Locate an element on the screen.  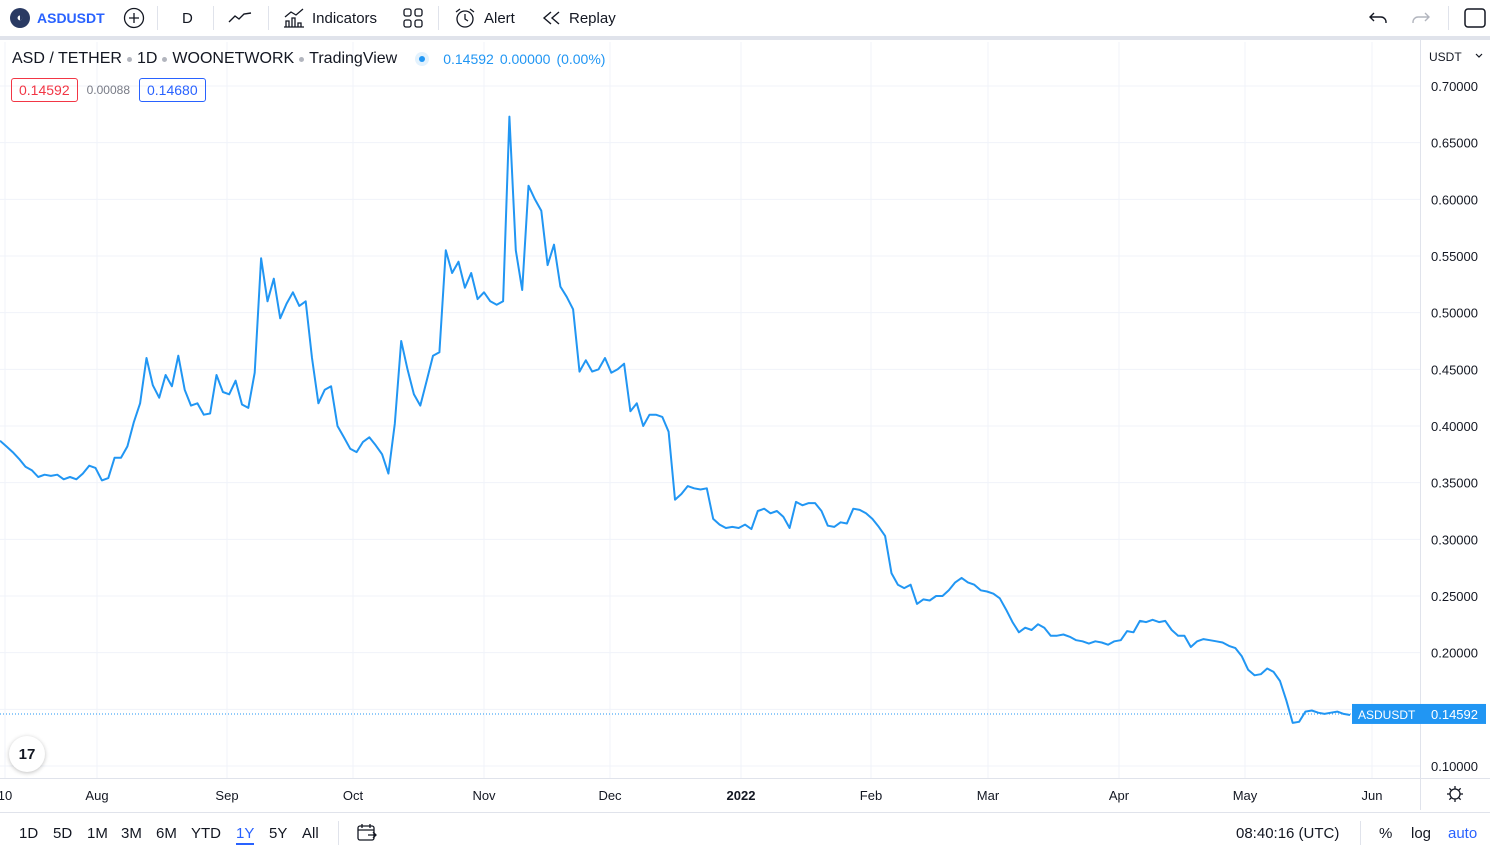
square-icon is located at coordinates (1475, 18).